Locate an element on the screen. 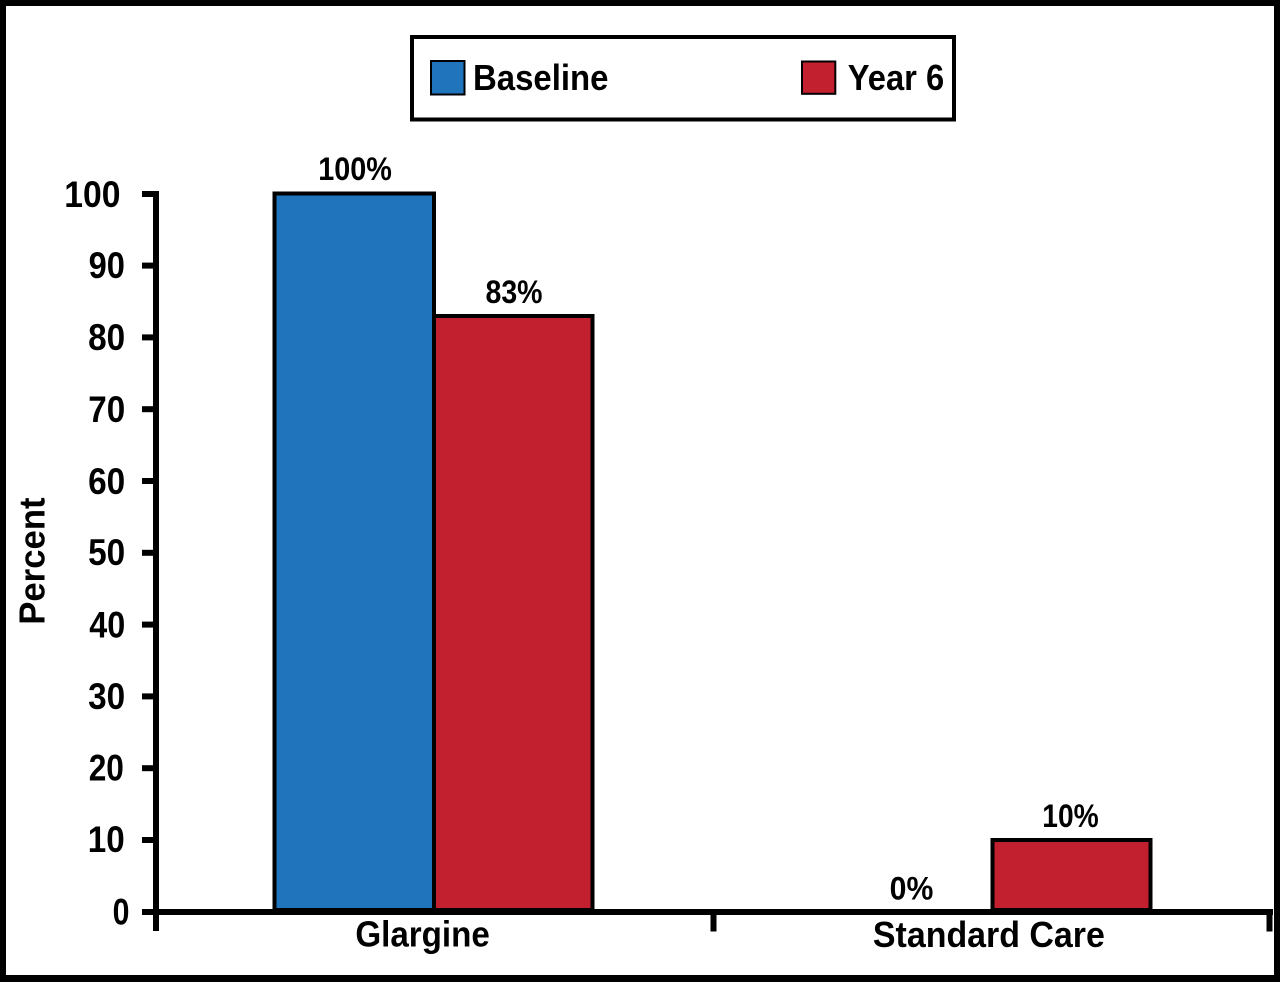  svg-text: Standard Care is located at coordinates (989, 934).